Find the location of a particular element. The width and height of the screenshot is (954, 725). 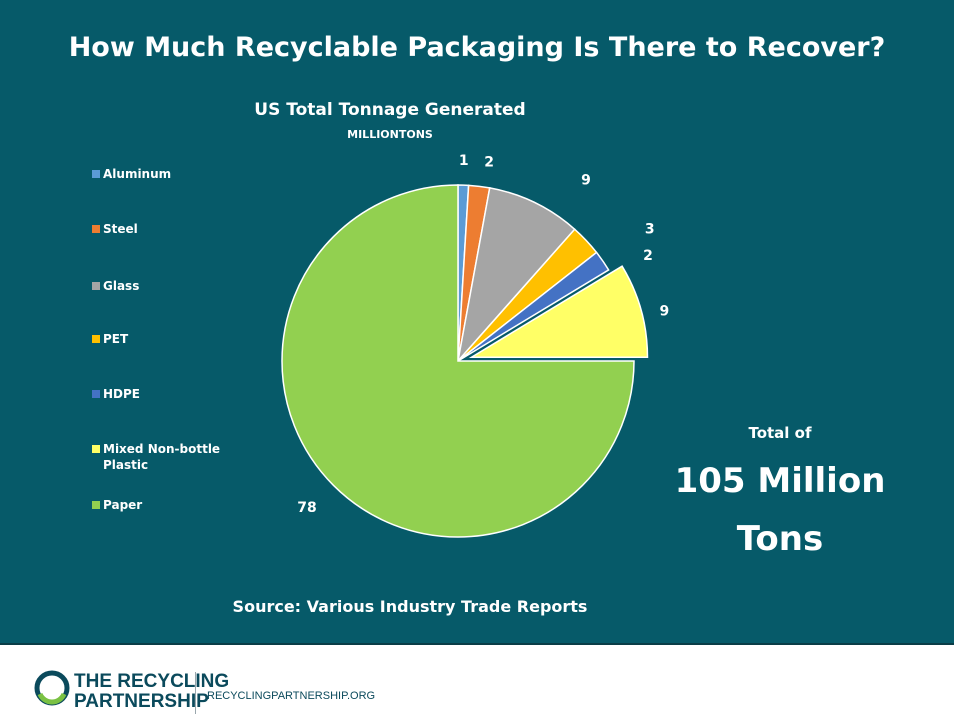

pie-slice-hdpe is located at coordinates (533, 306).